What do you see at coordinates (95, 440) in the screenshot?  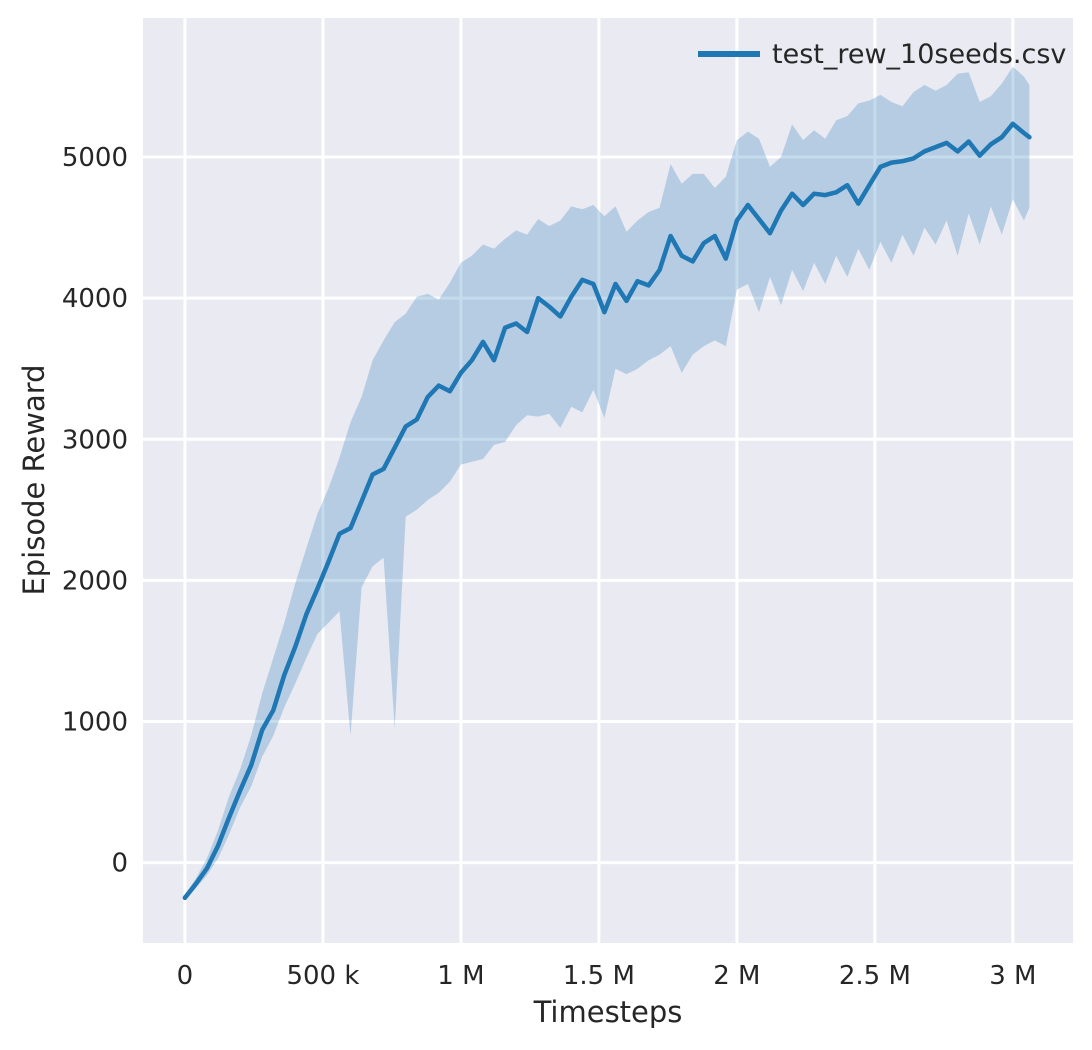 I see `y-tick-label: 3000` at bounding box center [95, 440].